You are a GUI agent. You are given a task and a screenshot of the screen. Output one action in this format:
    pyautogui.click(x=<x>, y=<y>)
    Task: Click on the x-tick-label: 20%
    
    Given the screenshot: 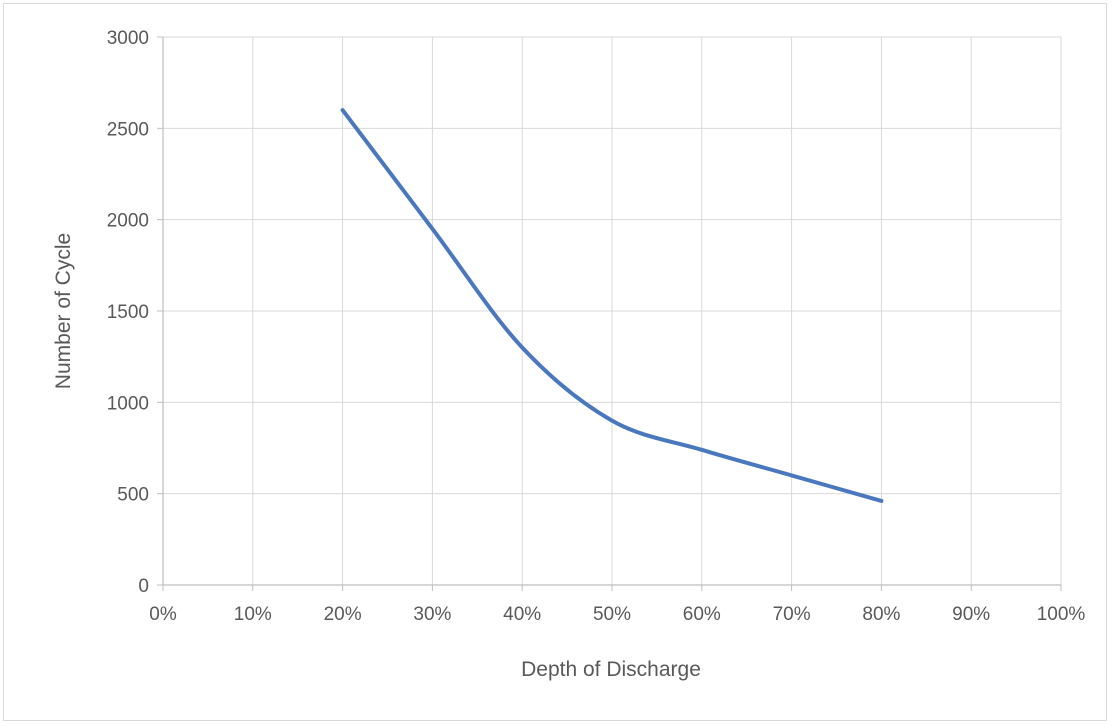 What is the action you would take?
    pyautogui.click(x=343, y=614)
    